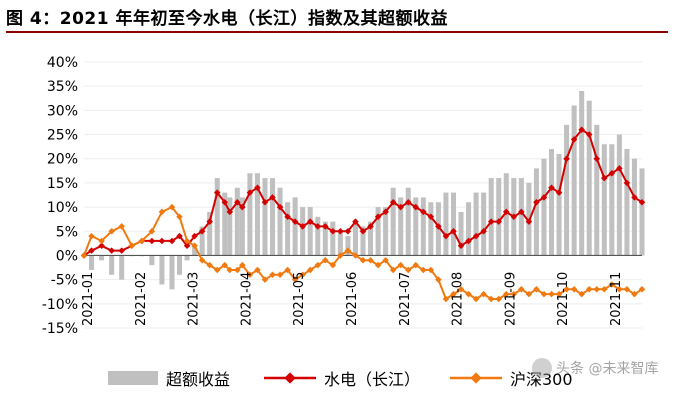 This screenshot has width=674, height=406. I want to click on x-tick-label: 2021-06, so click(352, 299).